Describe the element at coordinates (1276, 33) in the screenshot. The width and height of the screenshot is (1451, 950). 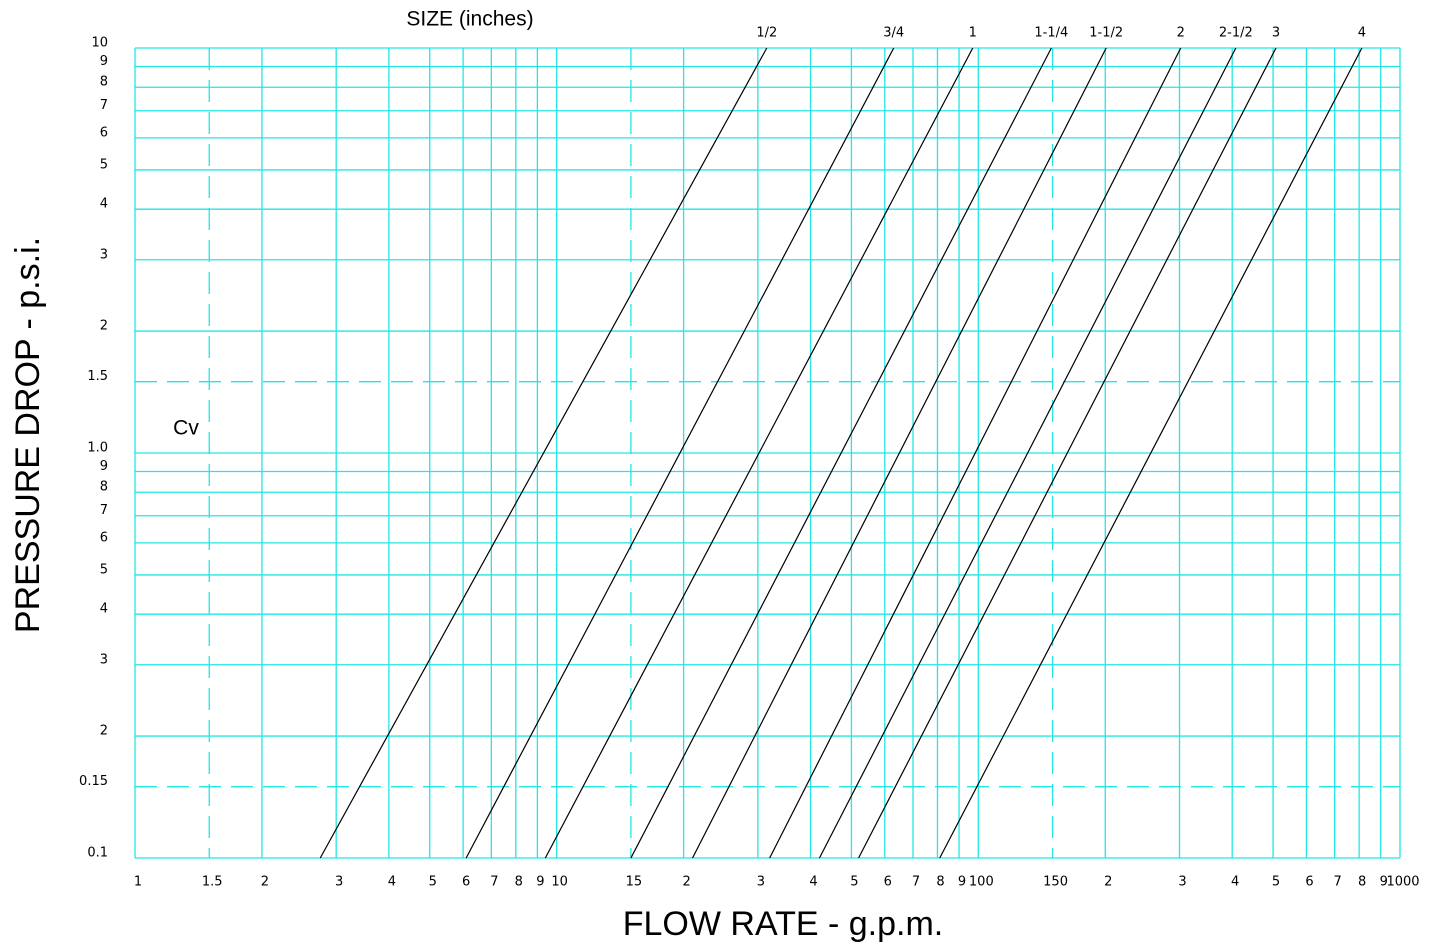
I see `series-label: 3` at that location.